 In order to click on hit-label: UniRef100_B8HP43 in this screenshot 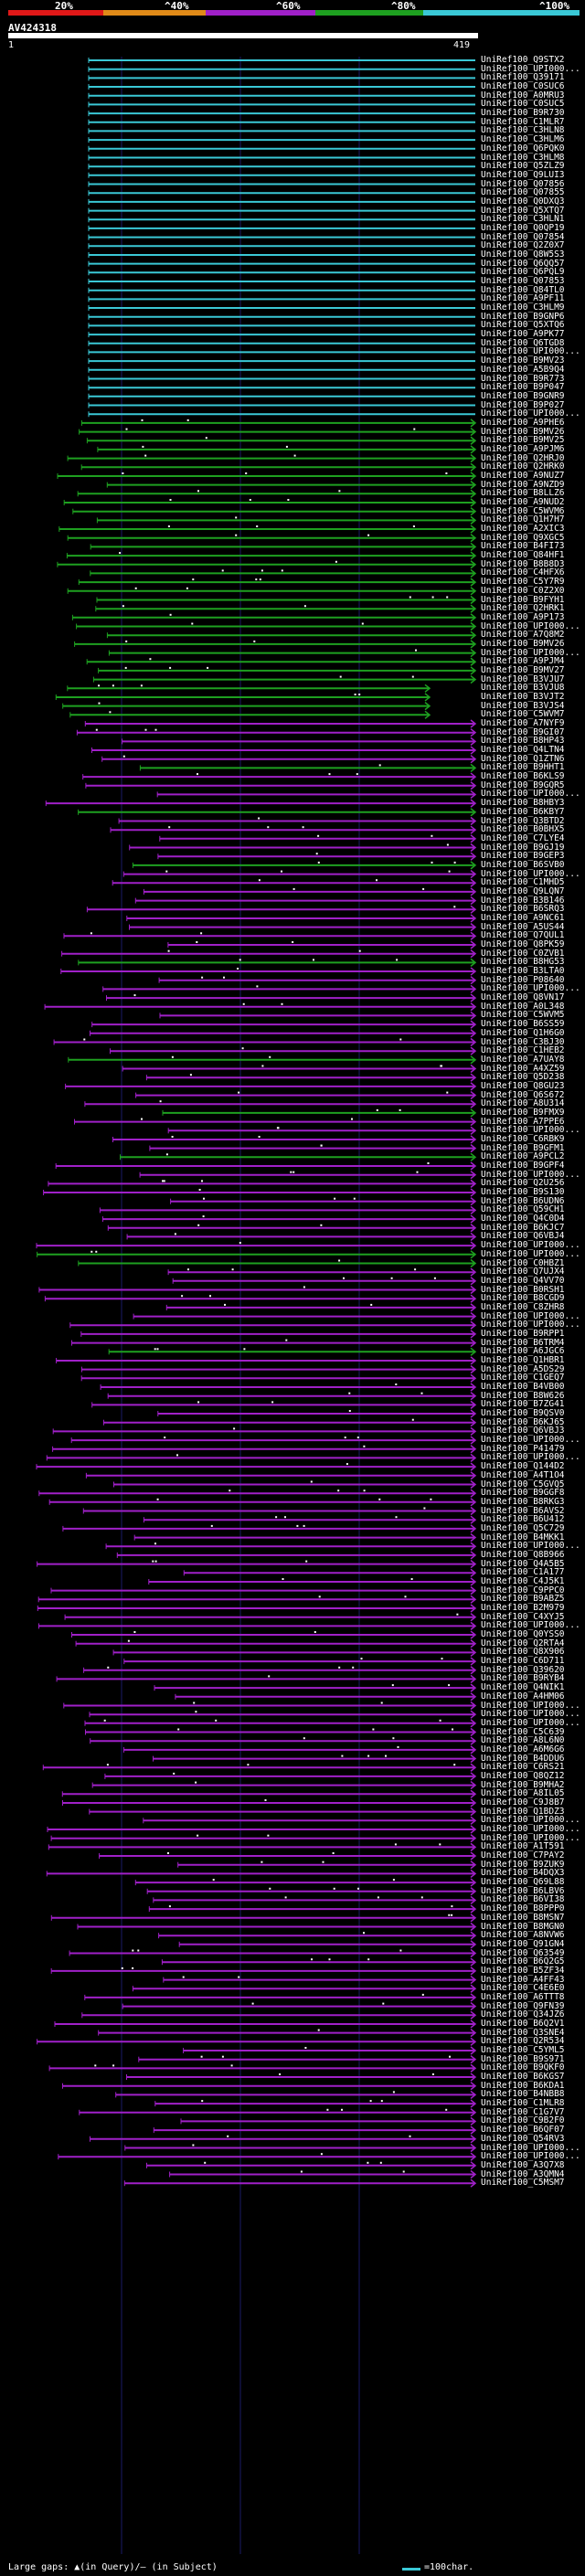, I will do `click(523, 741)`.